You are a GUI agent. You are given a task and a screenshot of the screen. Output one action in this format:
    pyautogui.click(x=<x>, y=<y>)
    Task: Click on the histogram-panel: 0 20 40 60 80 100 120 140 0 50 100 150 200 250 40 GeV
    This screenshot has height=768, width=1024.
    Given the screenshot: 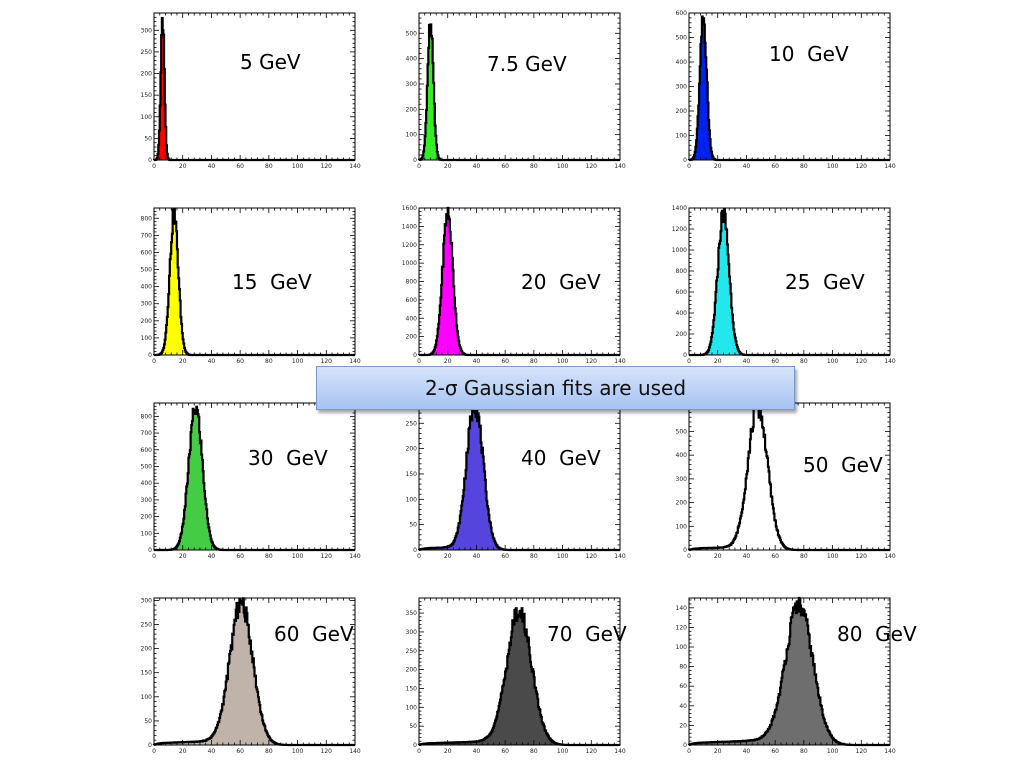 What is the action you would take?
    pyautogui.click(x=515, y=482)
    